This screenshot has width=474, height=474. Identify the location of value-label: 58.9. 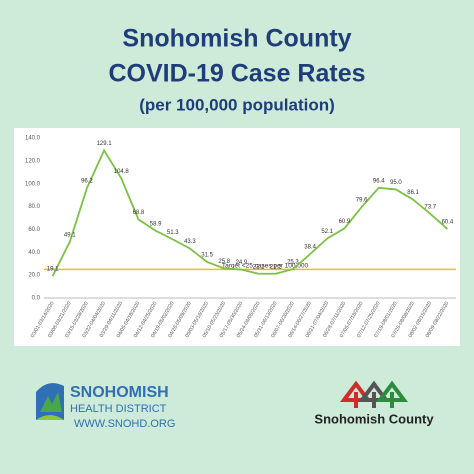
(156, 224).